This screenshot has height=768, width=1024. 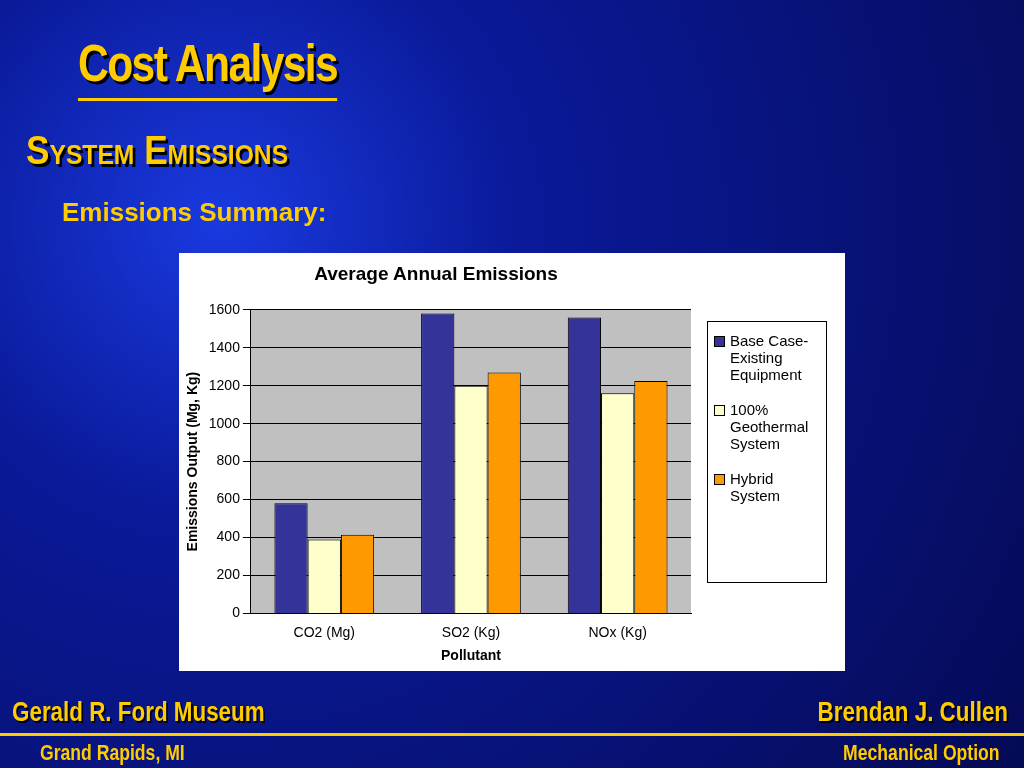 What do you see at coordinates (224, 422) in the screenshot?
I see `y-tick-label: 1000` at bounding box center [224, 422].